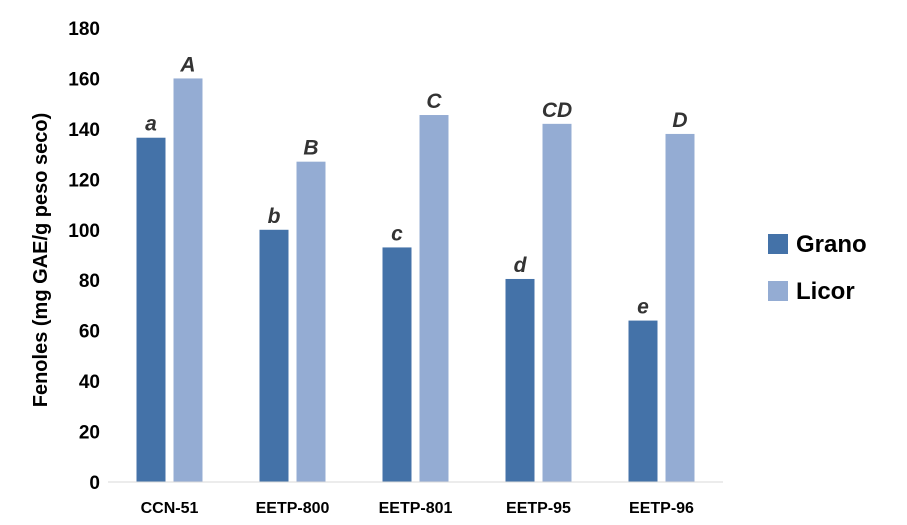 This screenshot has width=907, height=525. Describe the element at coordinates (89, 281) in the screenshot. I see `y-tick-label: 80` at that location.